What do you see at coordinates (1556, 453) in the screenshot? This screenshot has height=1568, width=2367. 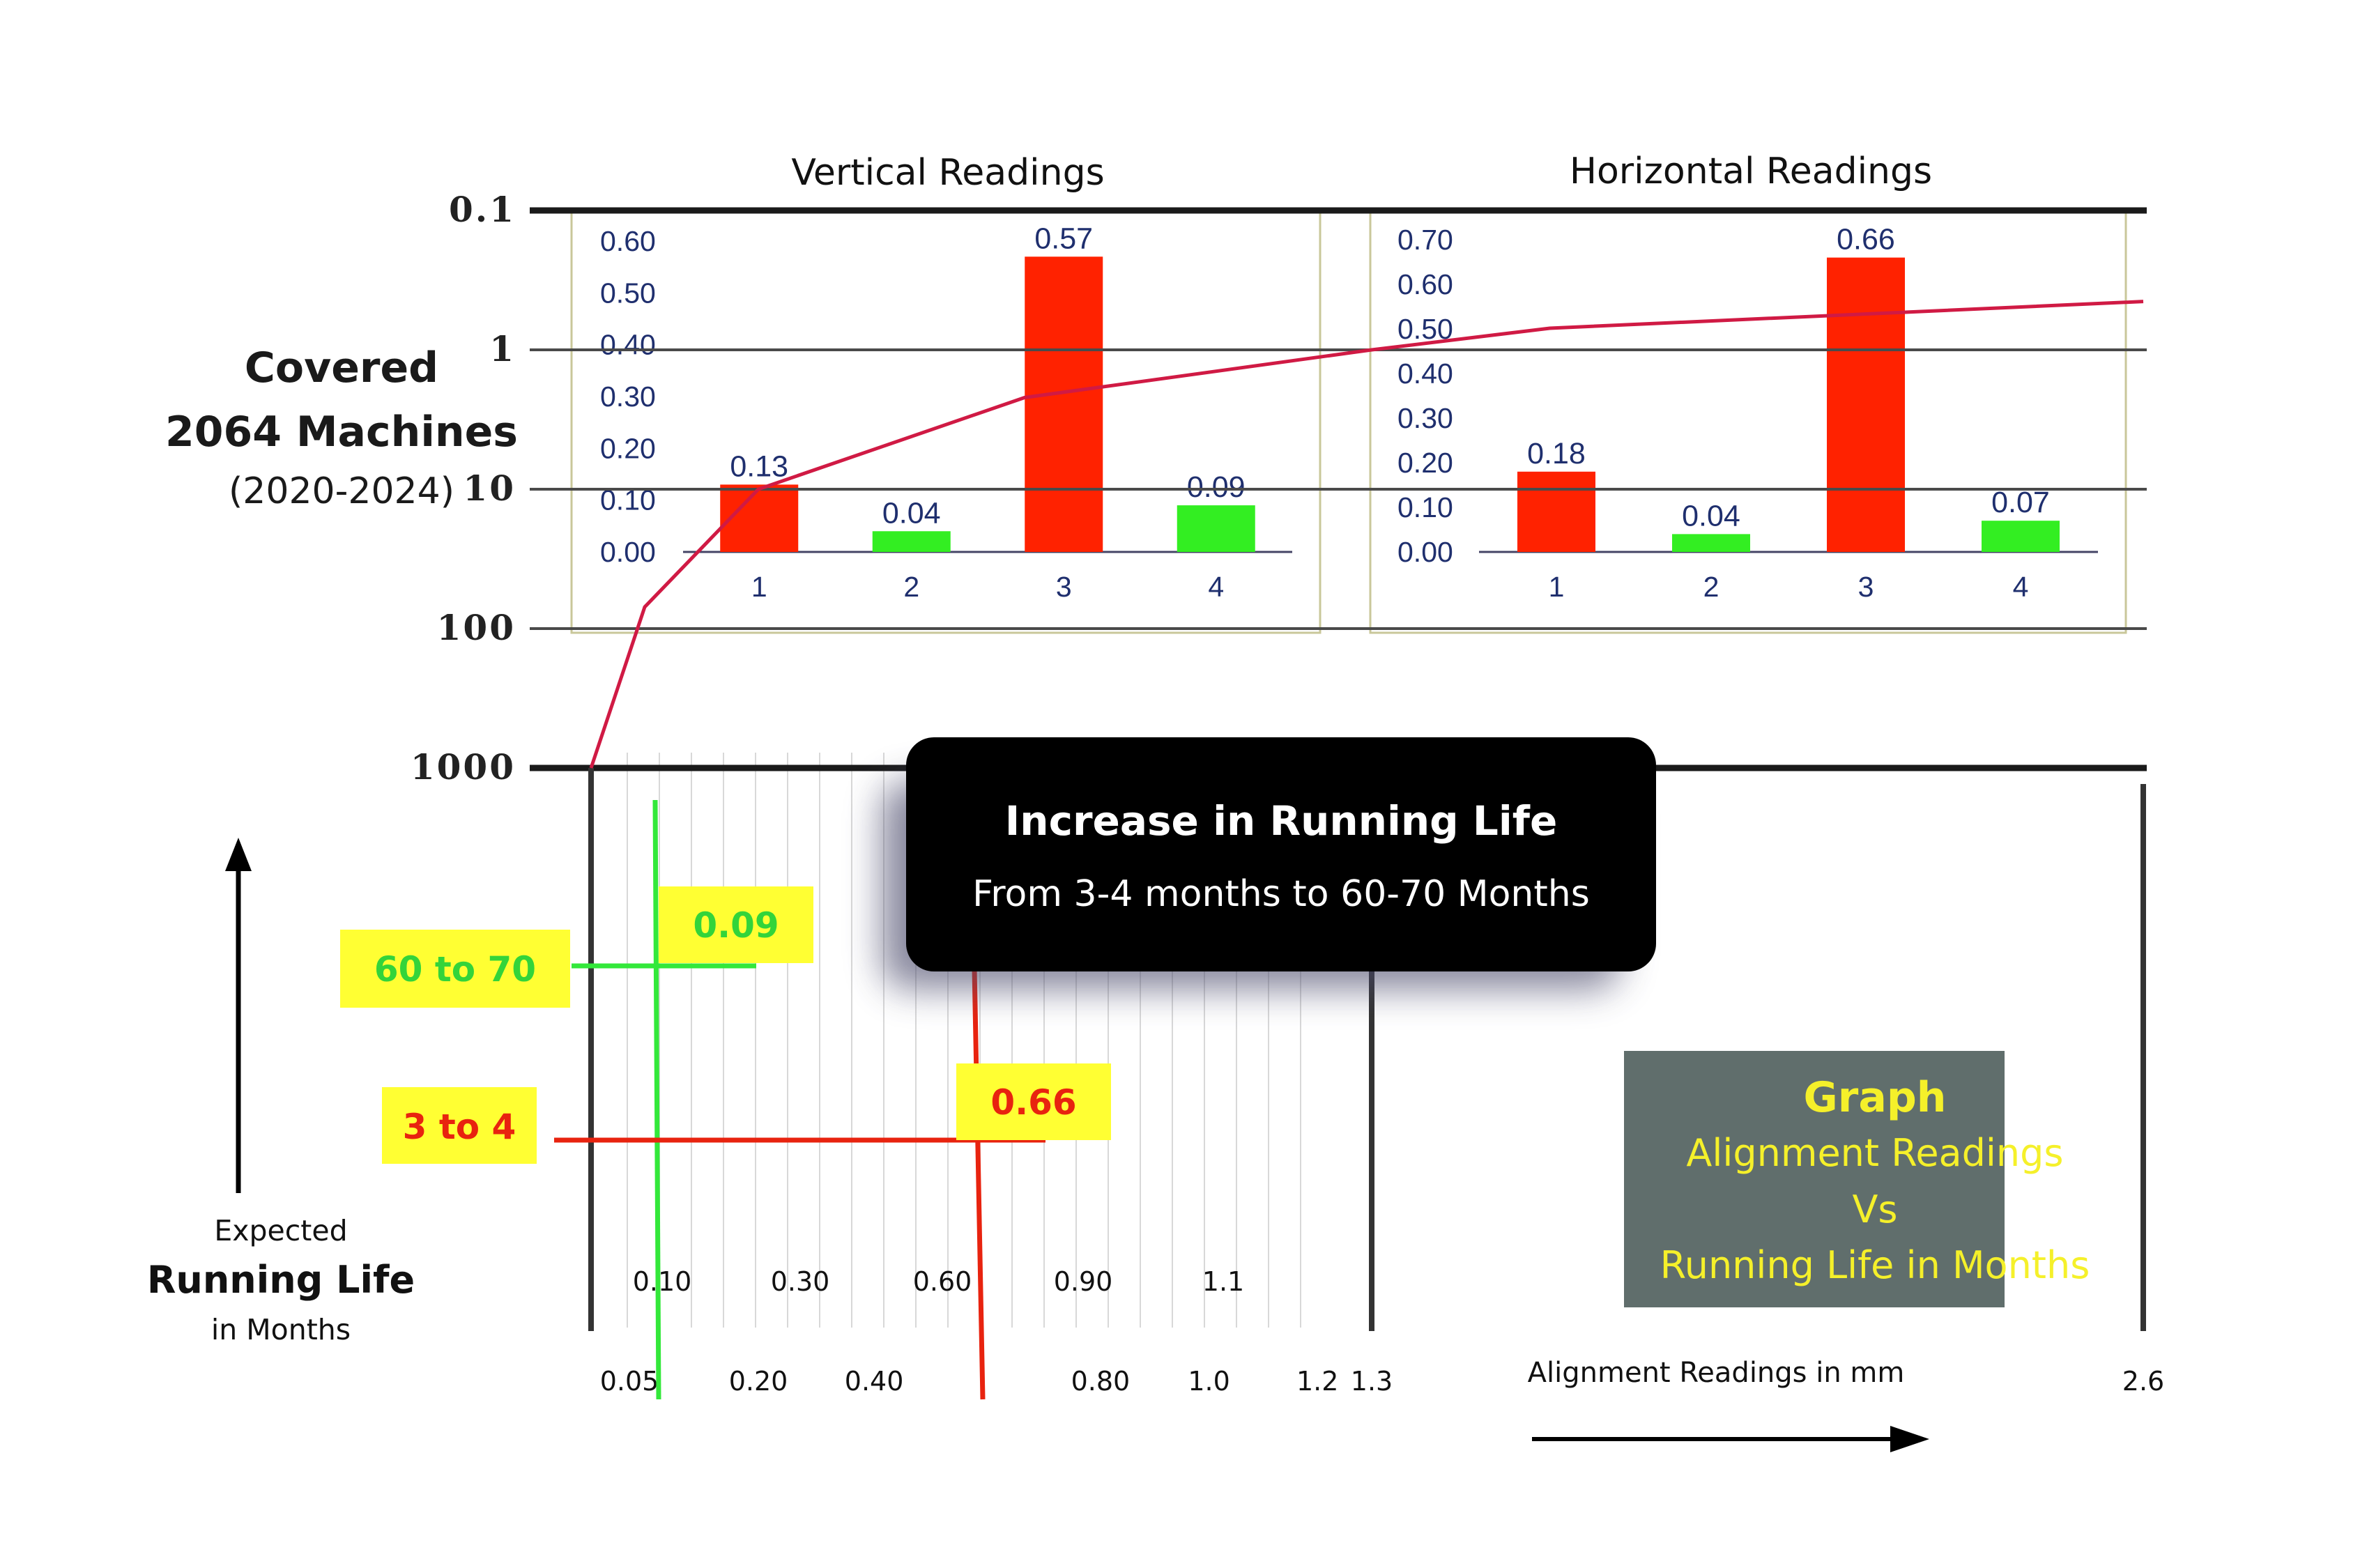 I see `bar-value-label: 0.18` at bounding box center [1556, 453].